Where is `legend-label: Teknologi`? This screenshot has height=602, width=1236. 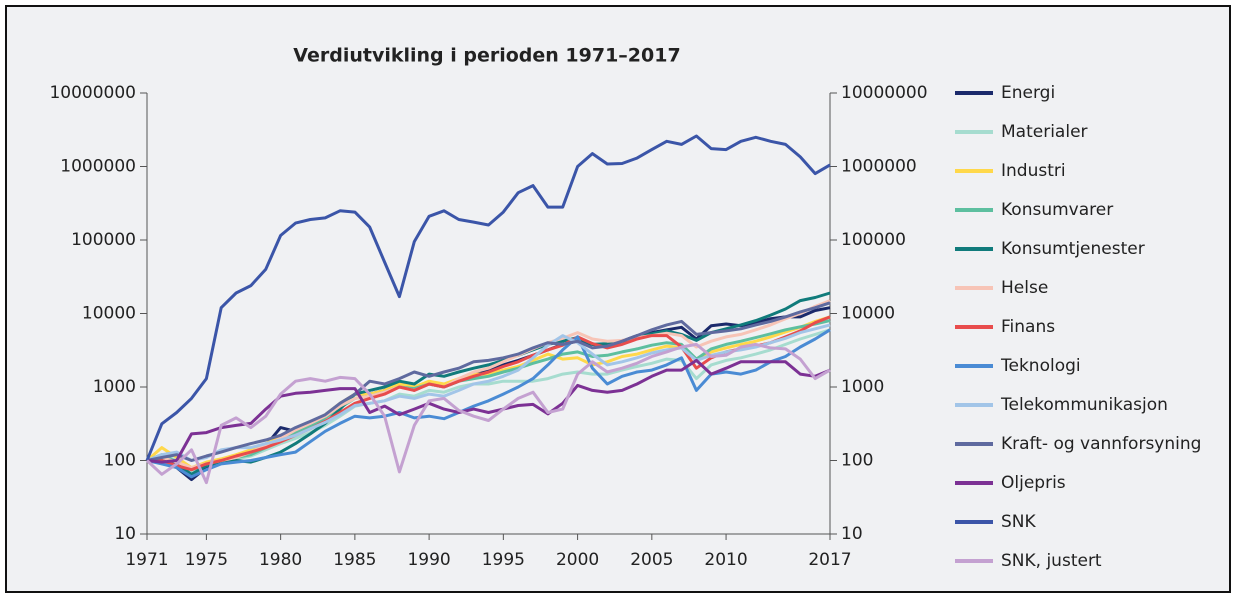
legend-label: Teknologi is located at coordinates (1040, 366).